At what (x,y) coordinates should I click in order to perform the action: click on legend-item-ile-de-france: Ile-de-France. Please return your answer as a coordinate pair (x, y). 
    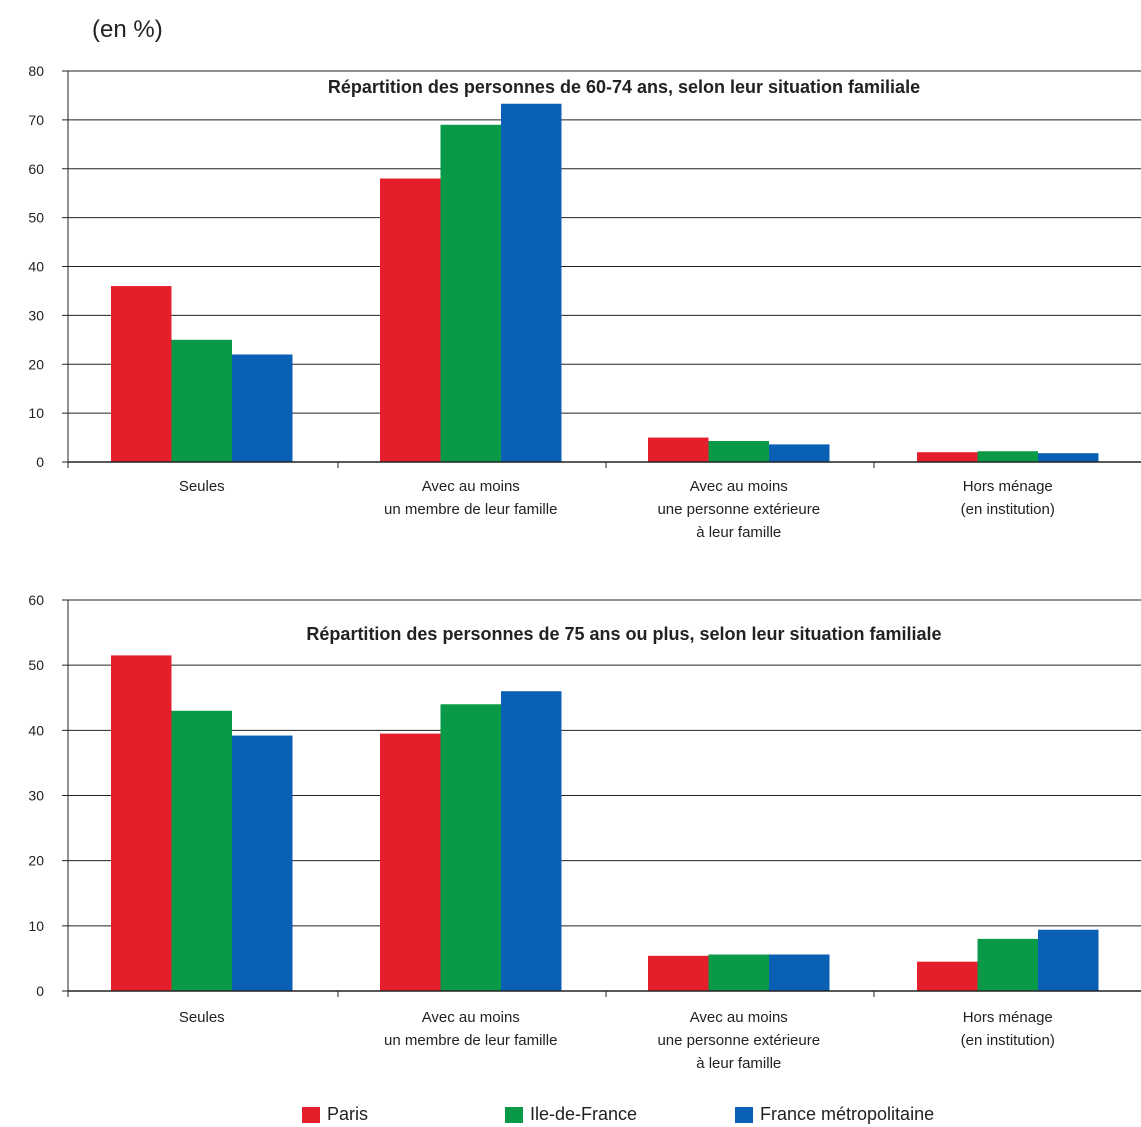
    Looking at the image, I should click on (571, 1114).